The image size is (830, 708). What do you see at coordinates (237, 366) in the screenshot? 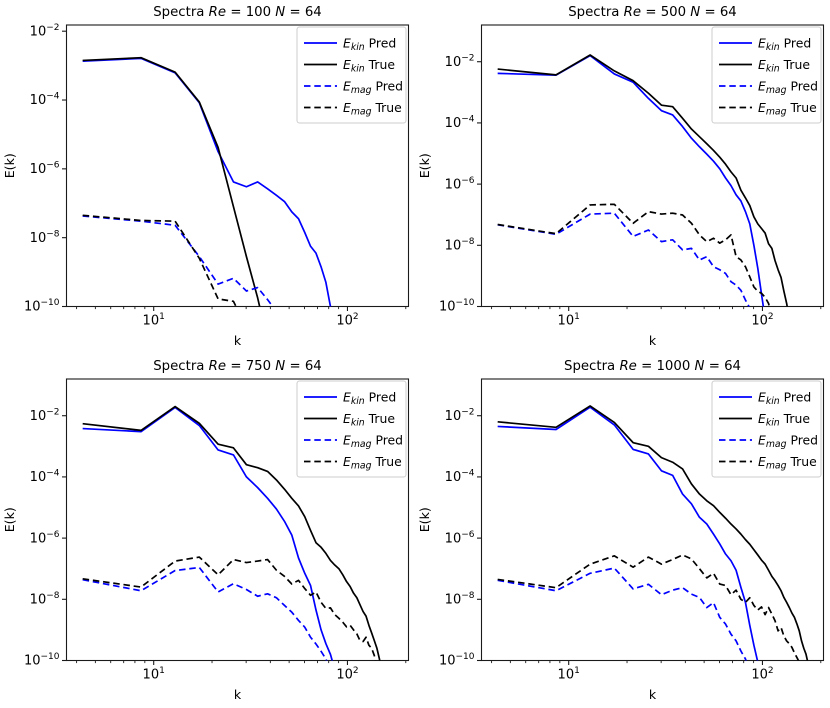
I see `subplot-title: Spectra Re = 750 N = 64` at bounding box center [237, 366].